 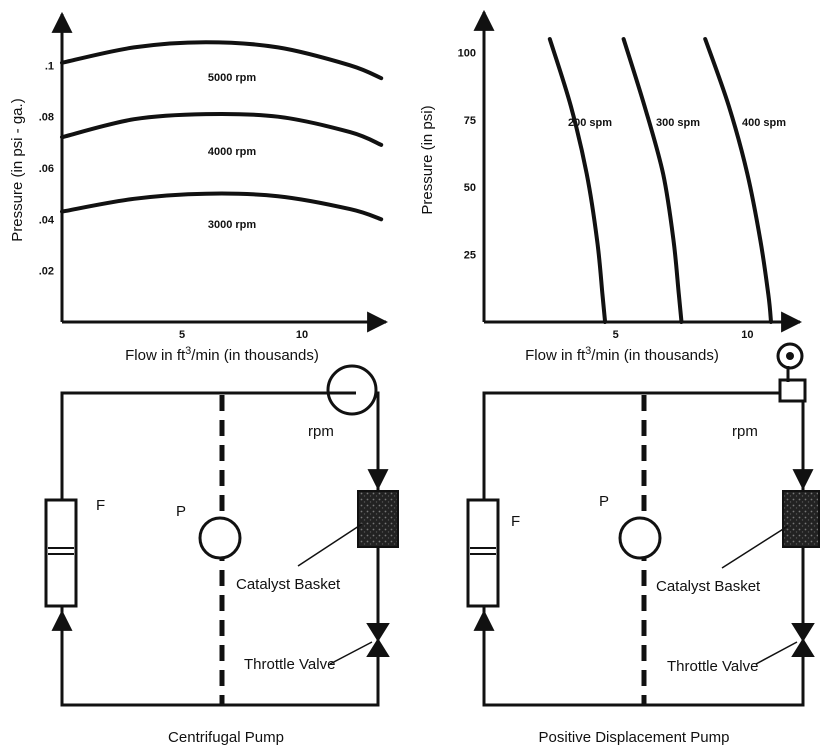 What do you see at coordinates (49, 66) in the screenshot?
I see `y-tick-label: .1` at bounding box center [49, 66].